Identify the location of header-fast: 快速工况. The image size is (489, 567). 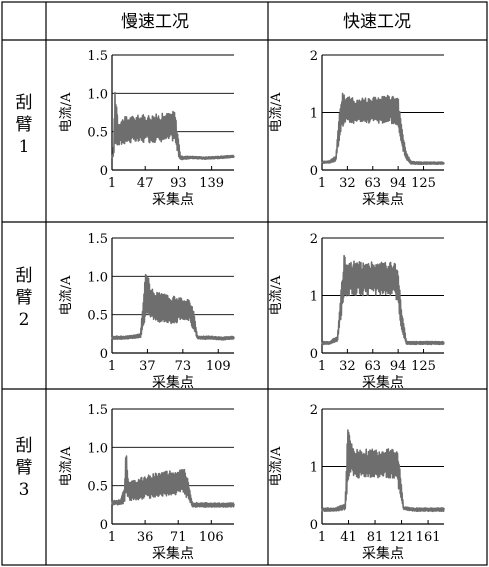
(377, 22).